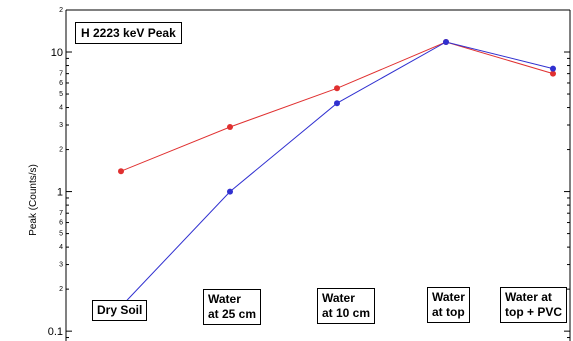 The width and height of the screenshot is (573, 341). I want to click on category-label: Water at top + PVC, so click(534, 305).